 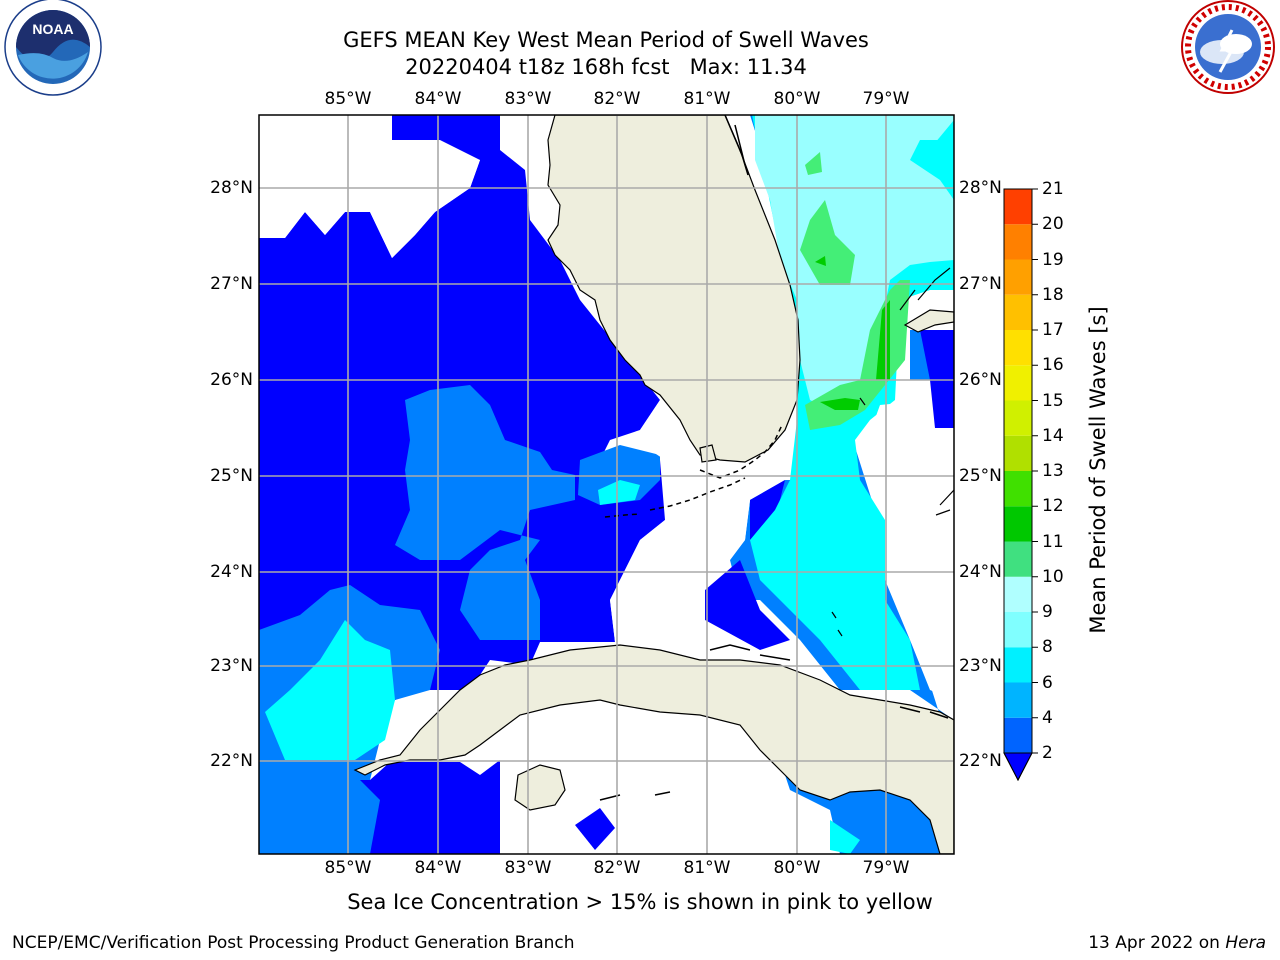 I want to click on colorbar, so click(x=1020, y=485).